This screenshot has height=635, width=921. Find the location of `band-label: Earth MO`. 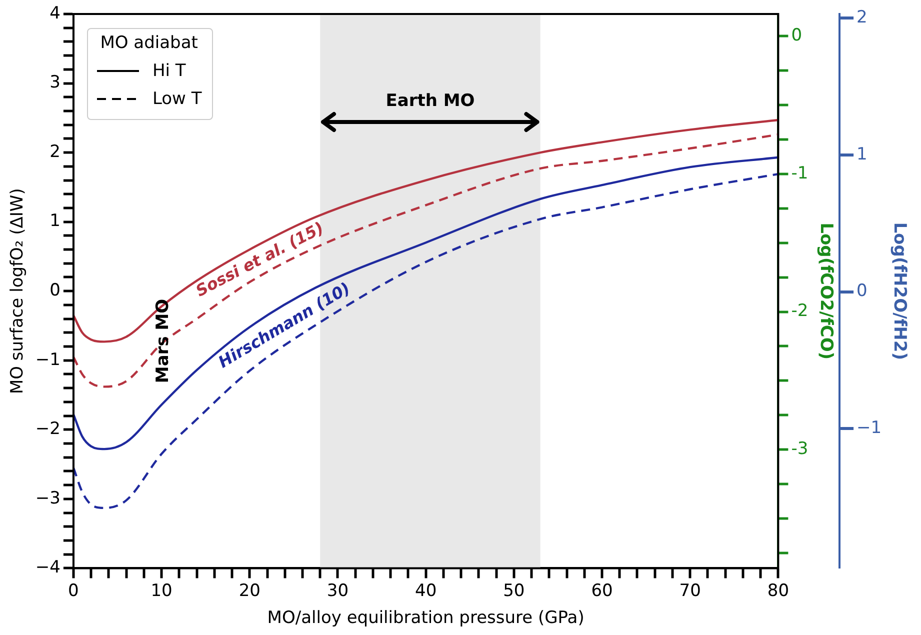

band-label: Earth MO is located at coordinates (430, 100).